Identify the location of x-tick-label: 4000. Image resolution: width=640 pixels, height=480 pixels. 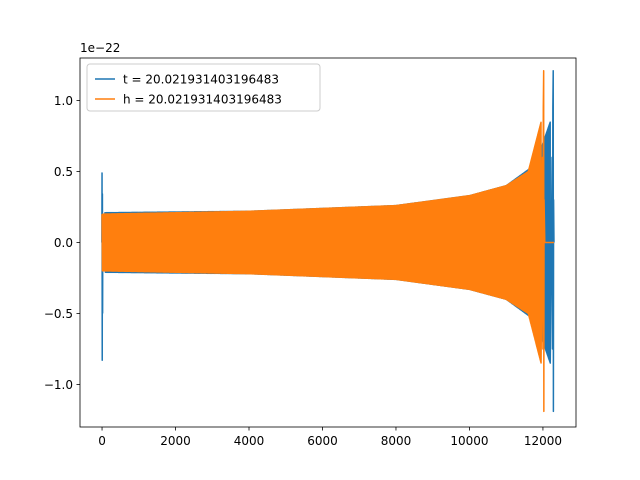
(249, 441).